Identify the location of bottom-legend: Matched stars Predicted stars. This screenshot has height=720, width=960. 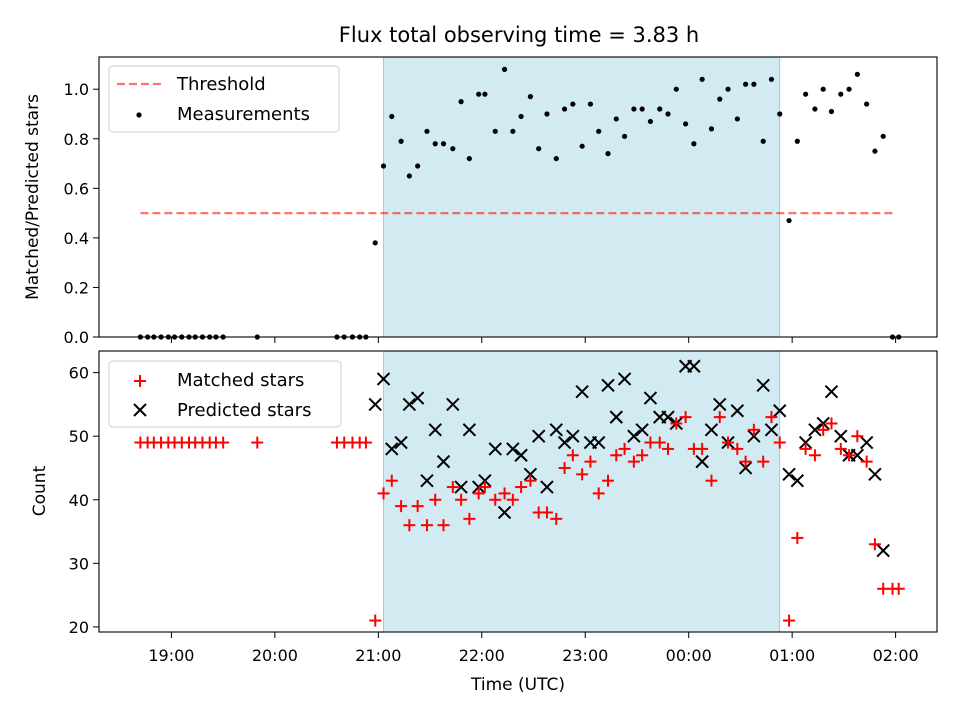
(225, 394).